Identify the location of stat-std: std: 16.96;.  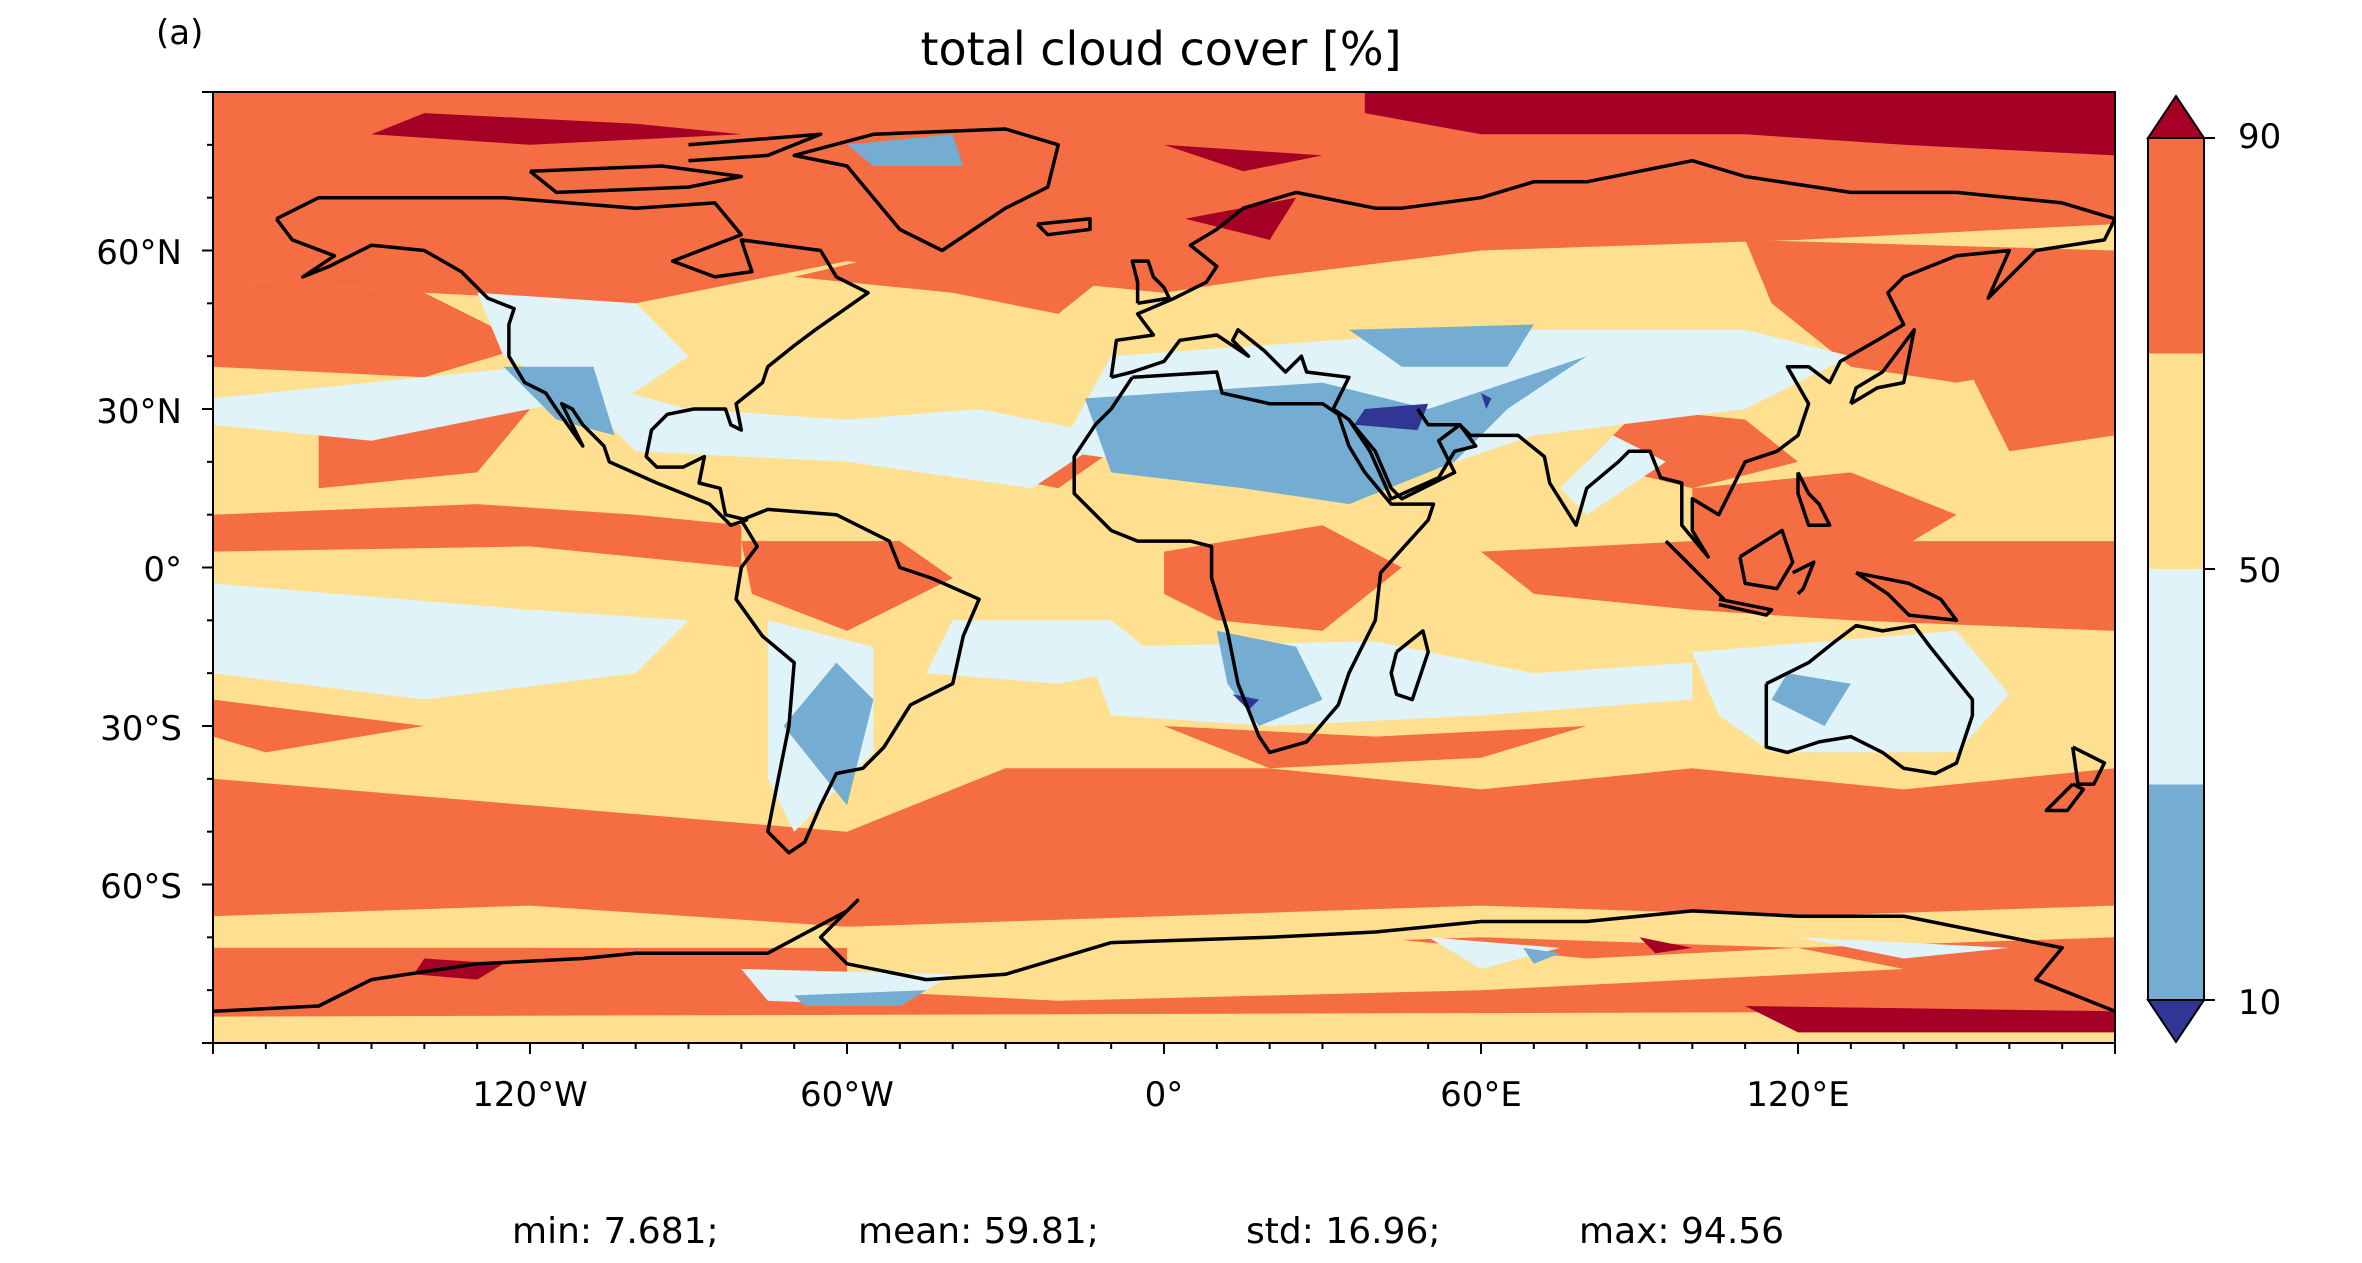
(1343, 1231).